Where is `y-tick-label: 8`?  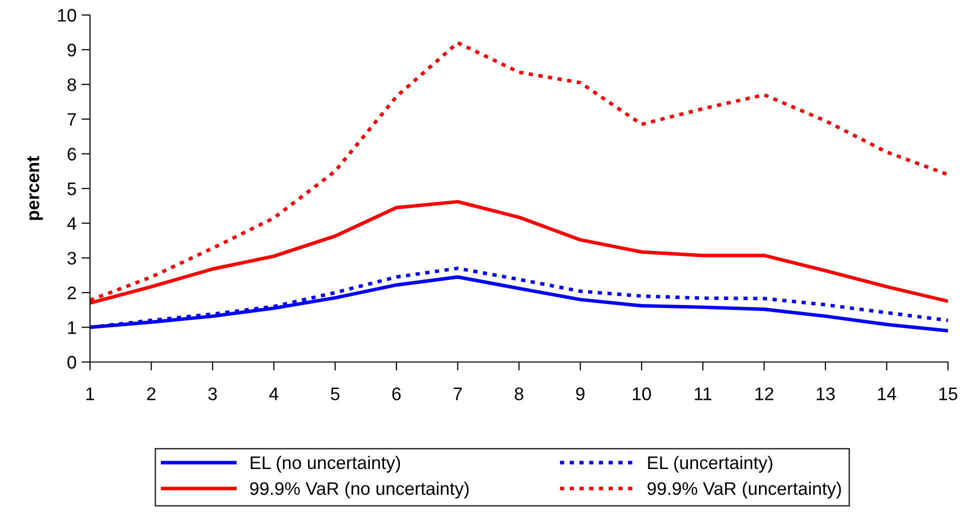 y-tick-label: 8 is located at coordinates (72, 85).